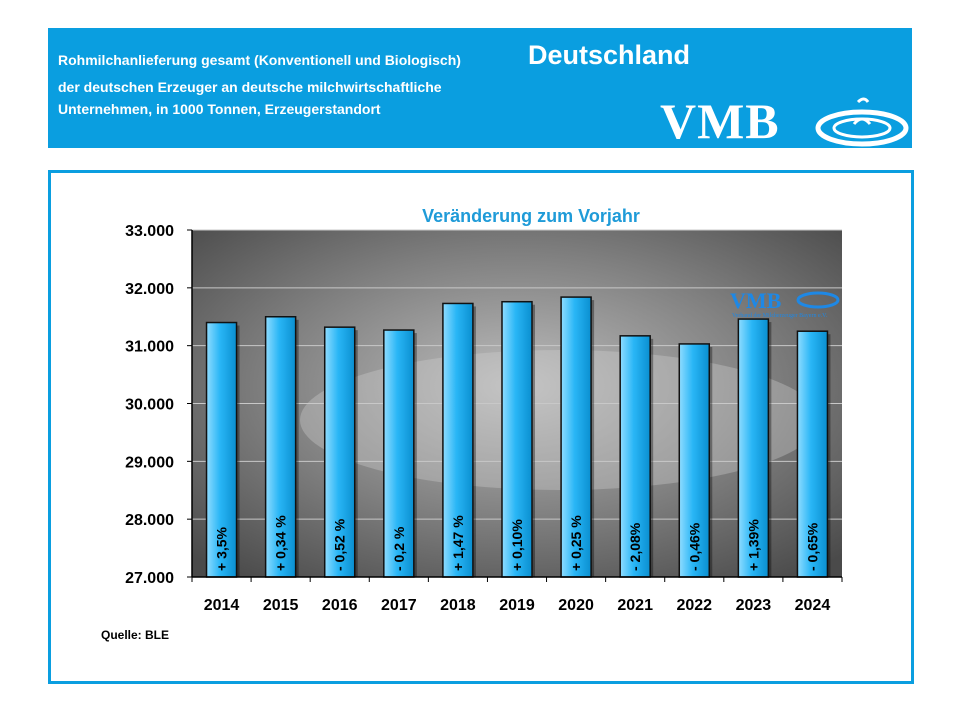 Image resolution: width=960 pixels, height=720 pixels. I want to click on x-tick-label: 2022, so click(694, 605).